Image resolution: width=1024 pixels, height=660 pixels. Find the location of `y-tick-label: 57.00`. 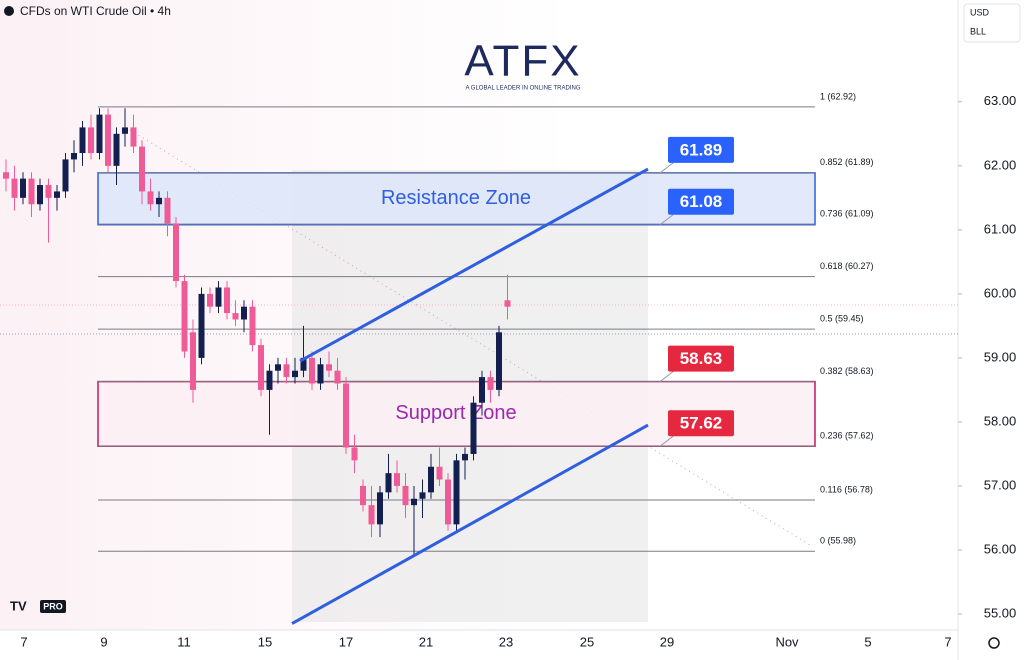

y-tick-label: 57.00 is located at coordinates (1000, 484).